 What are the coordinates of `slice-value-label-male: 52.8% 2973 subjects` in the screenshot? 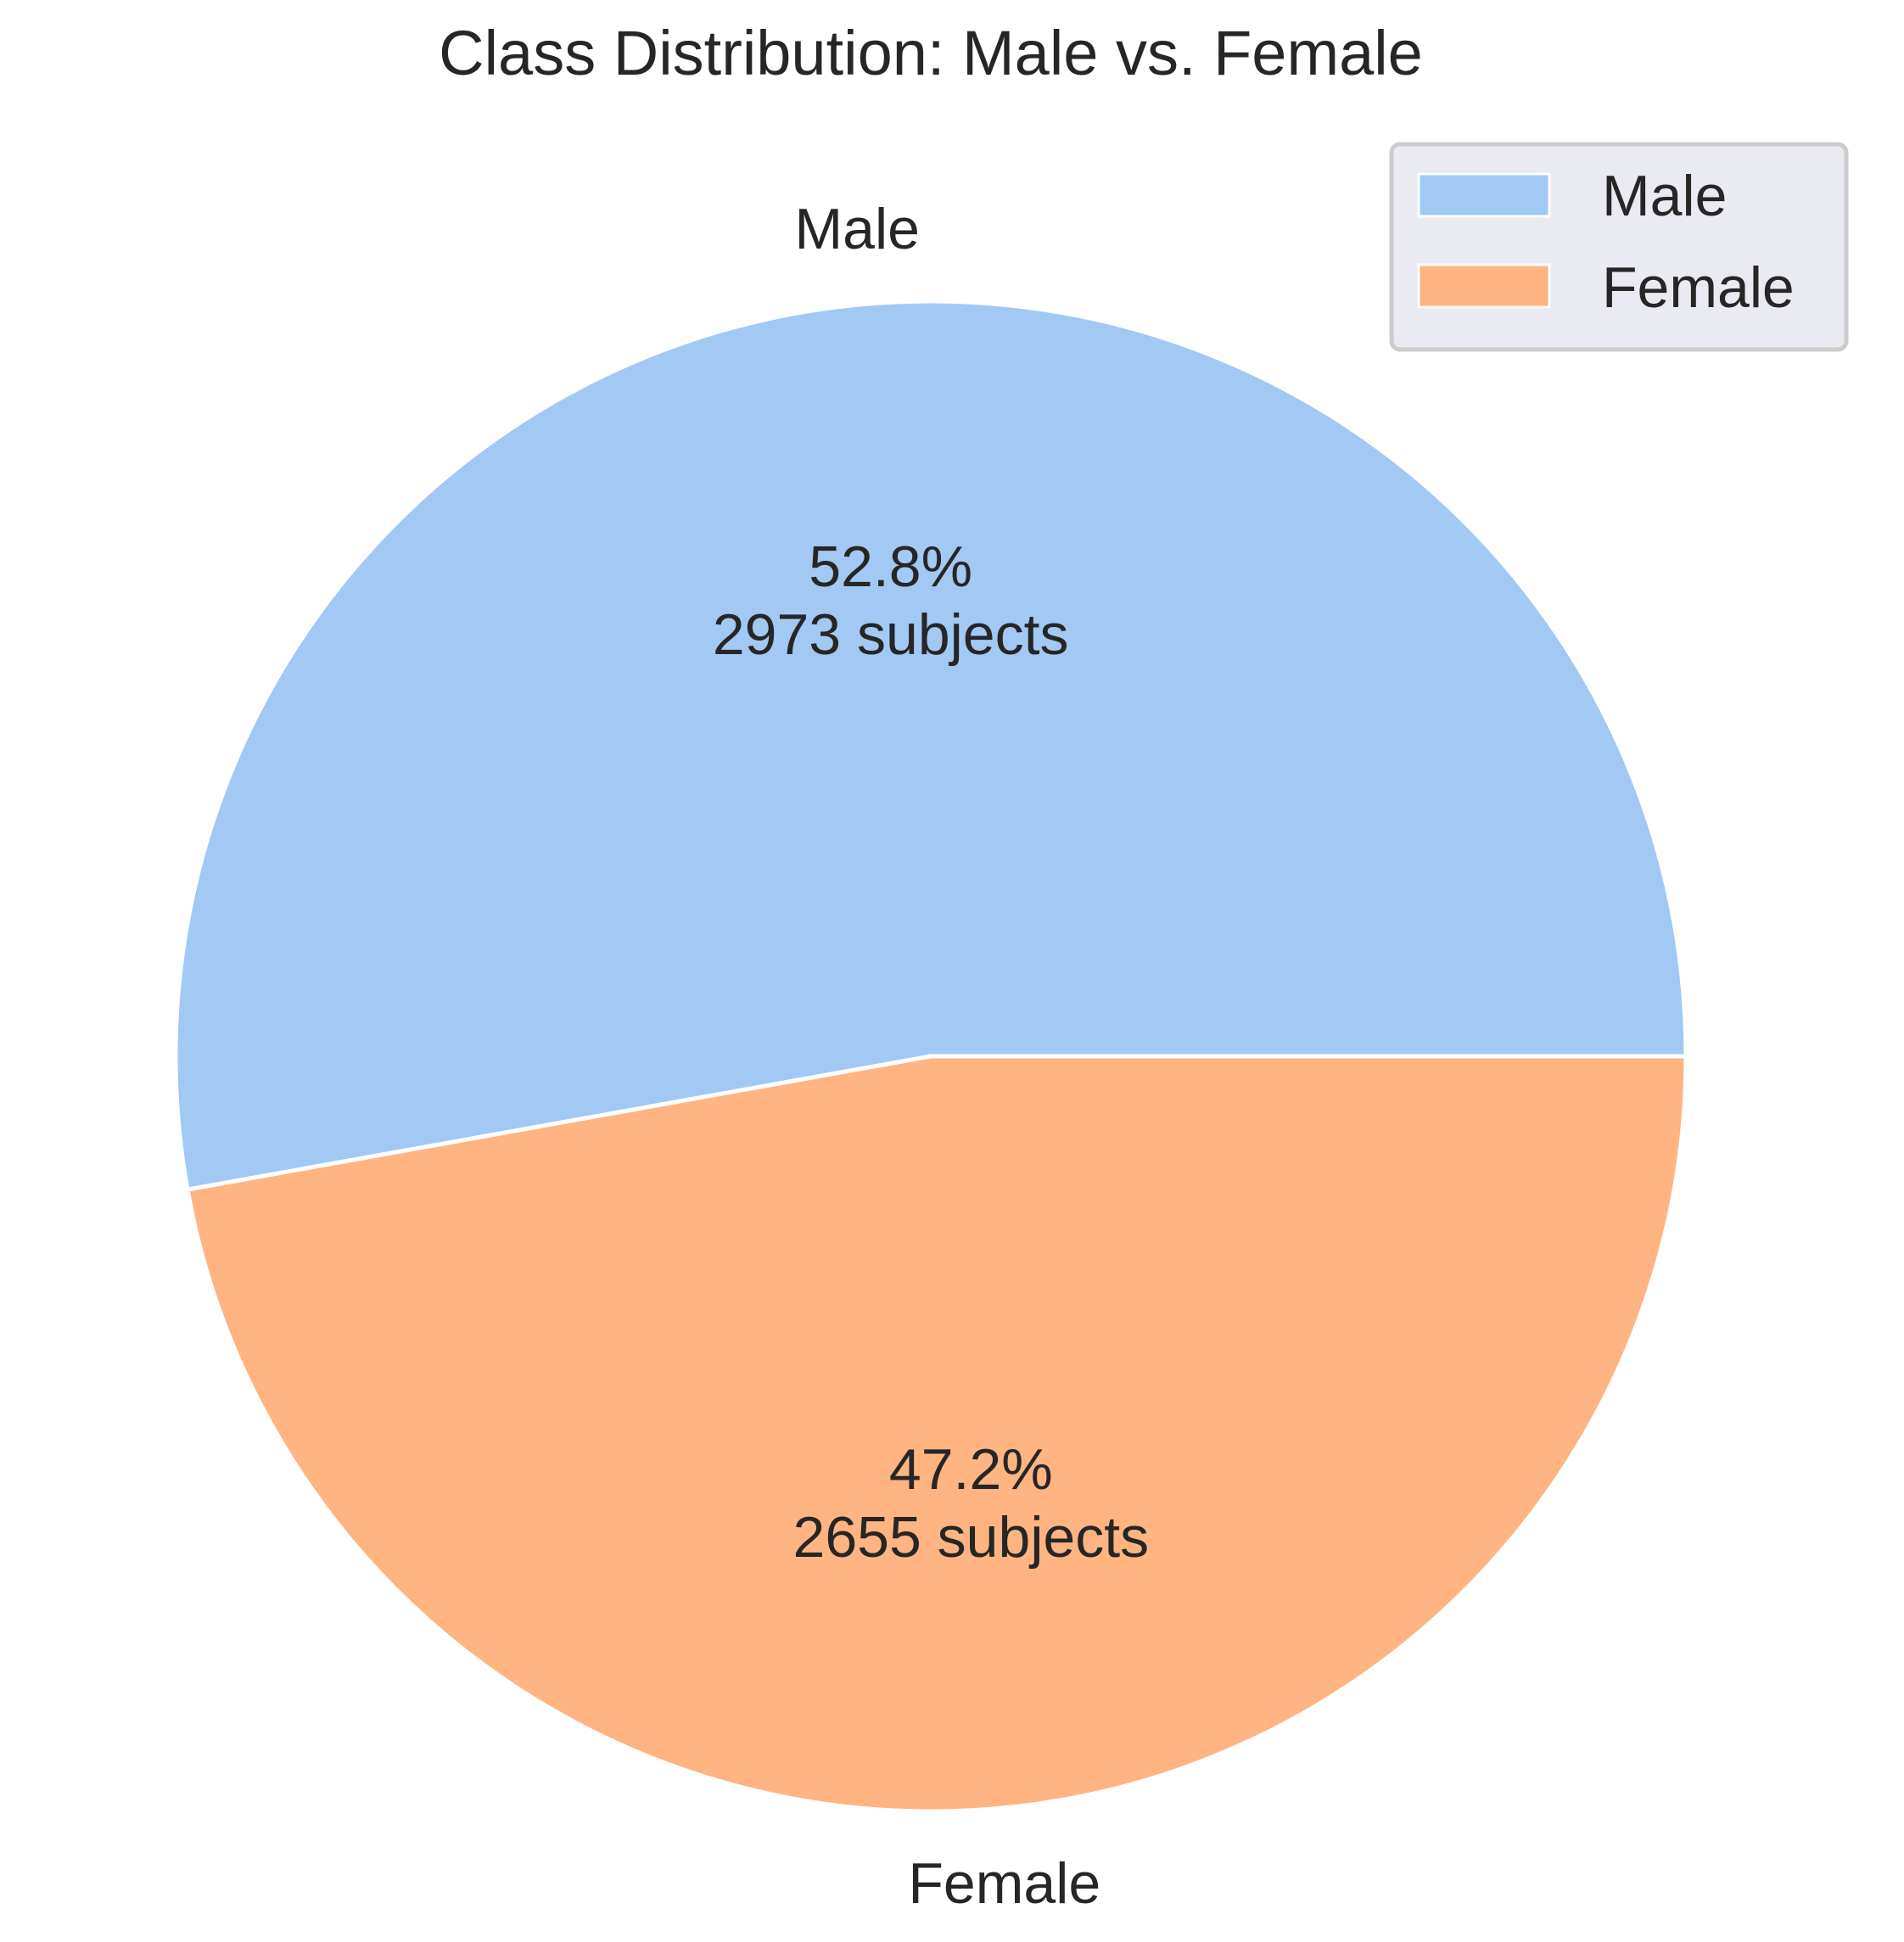 It's located at (891, 600).